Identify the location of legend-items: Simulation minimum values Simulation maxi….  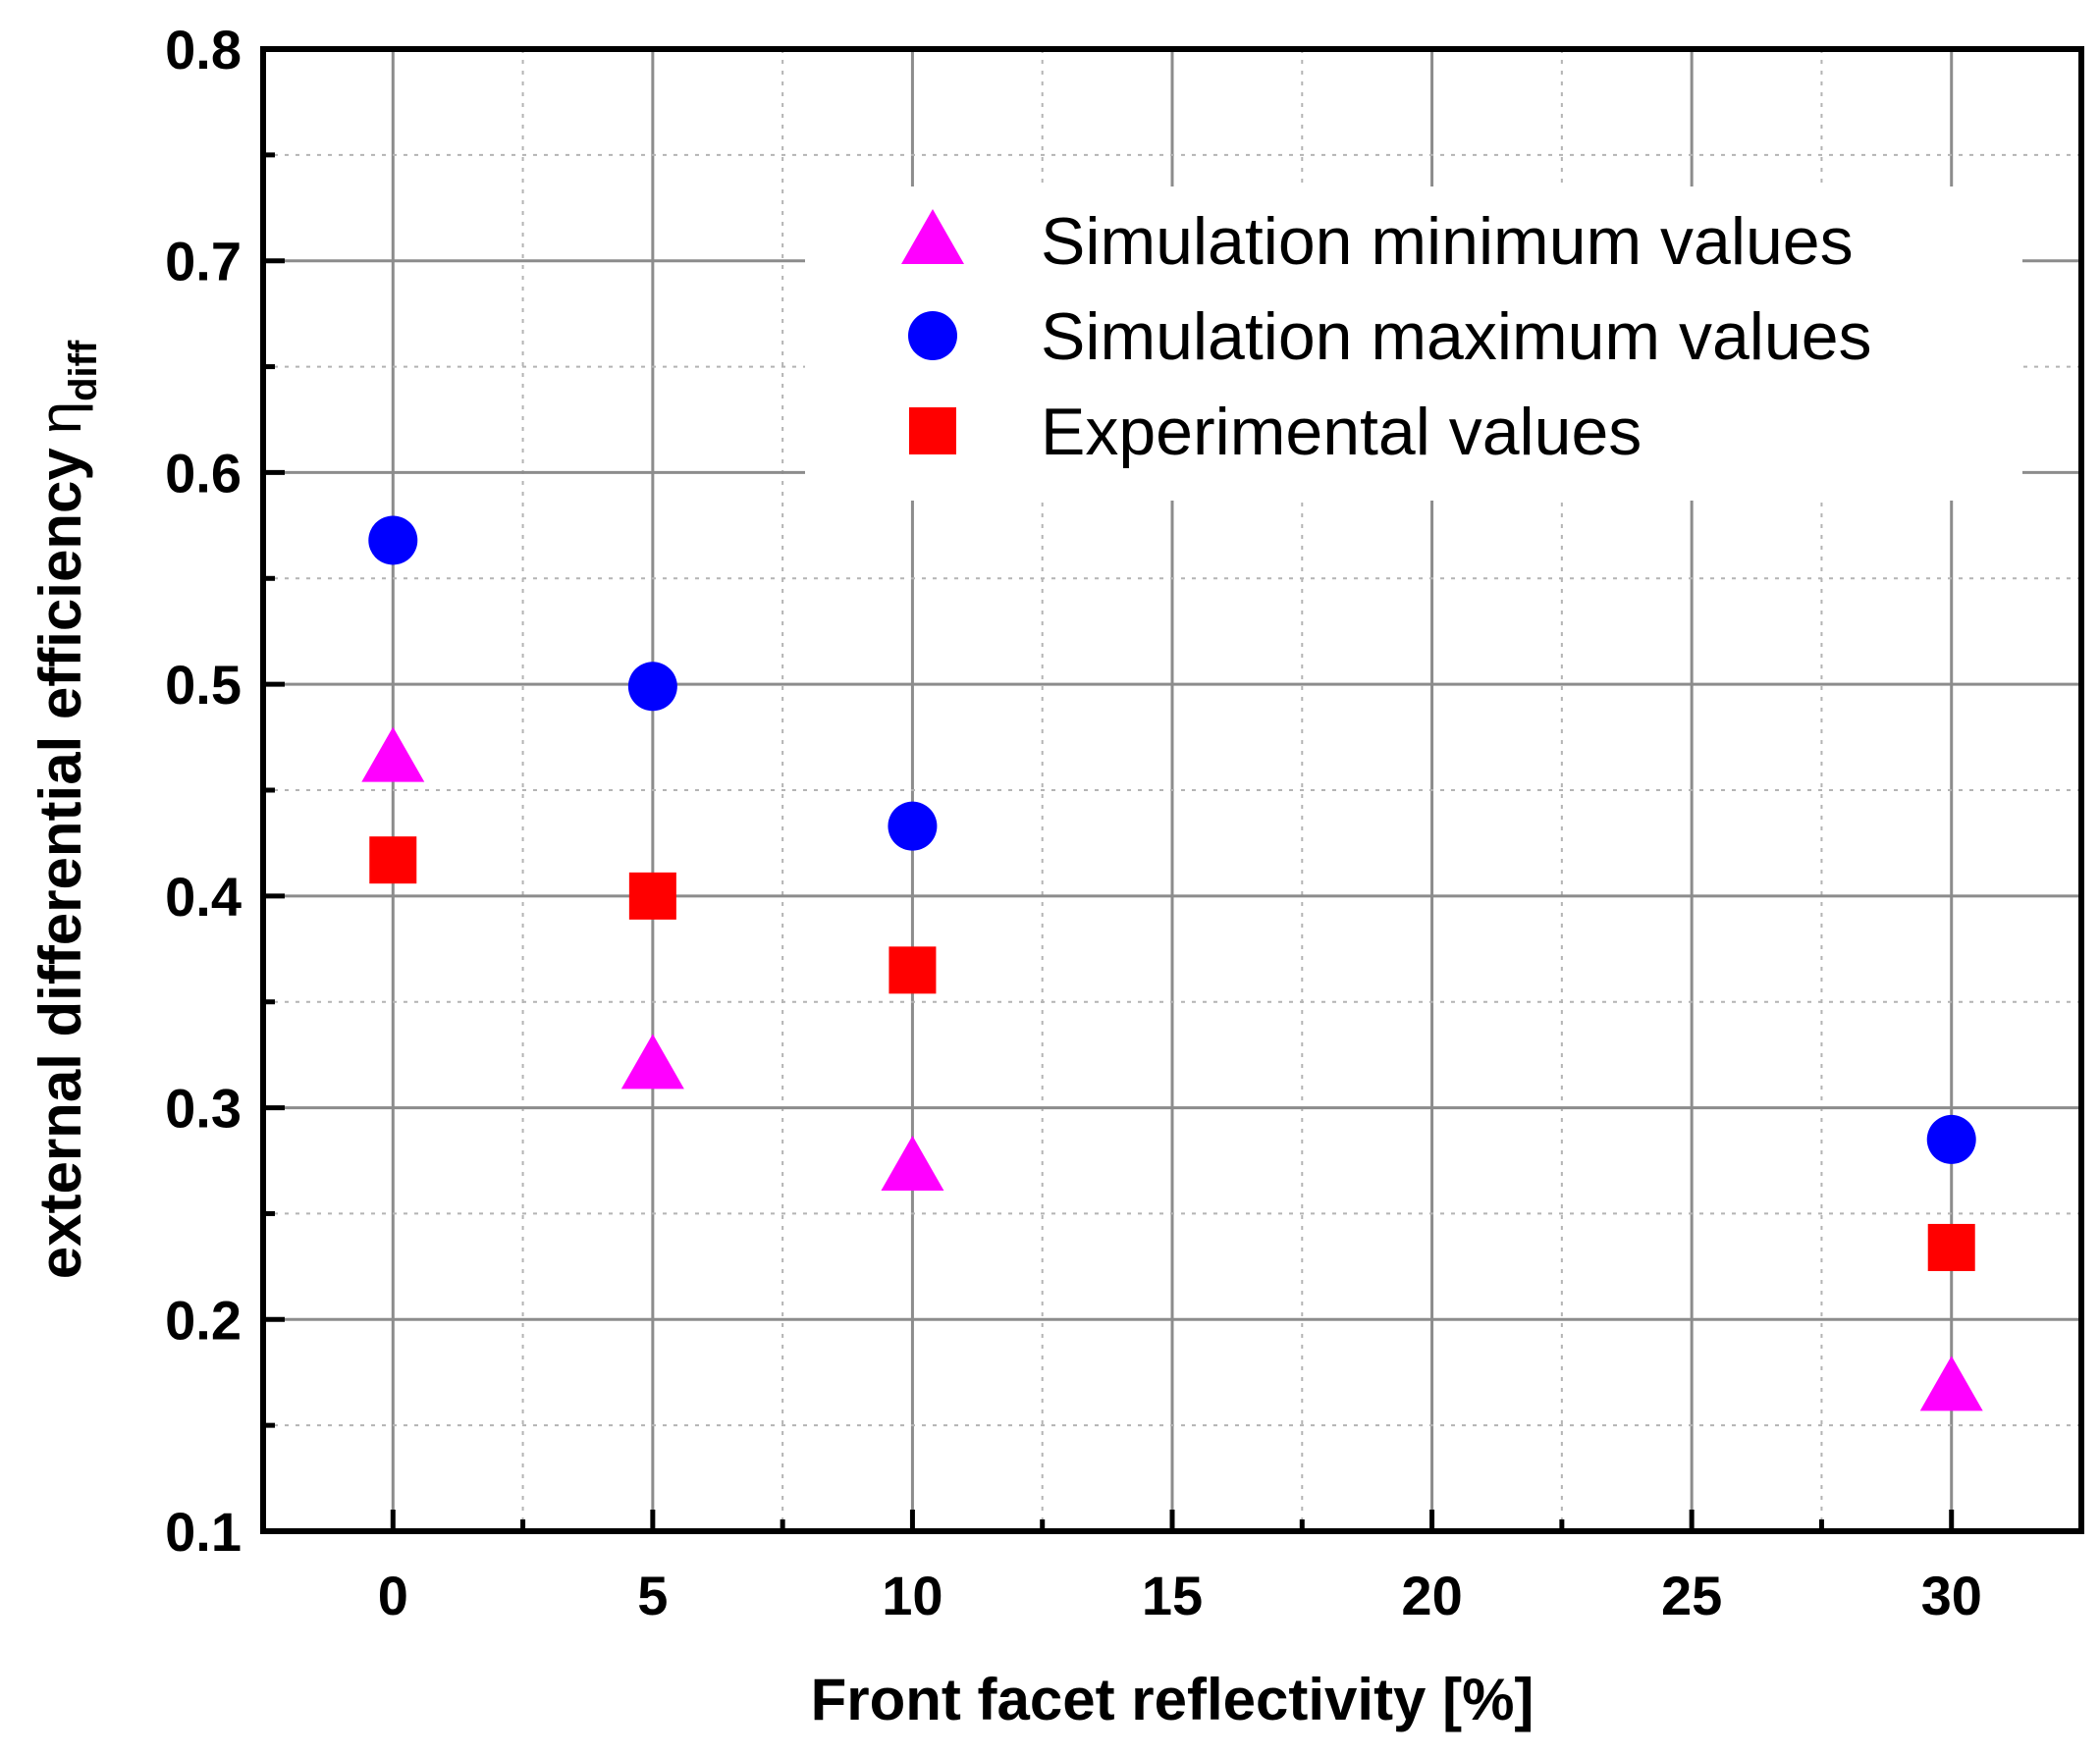
(1386, 336).